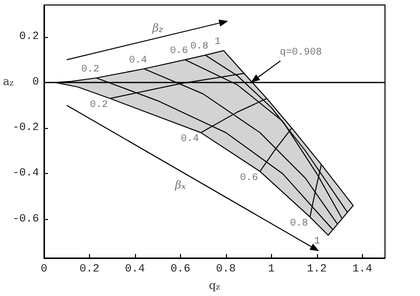 This screenshot has width=420, height=296. I want to click on y-tick-label: -0.2, so click(25, 128).